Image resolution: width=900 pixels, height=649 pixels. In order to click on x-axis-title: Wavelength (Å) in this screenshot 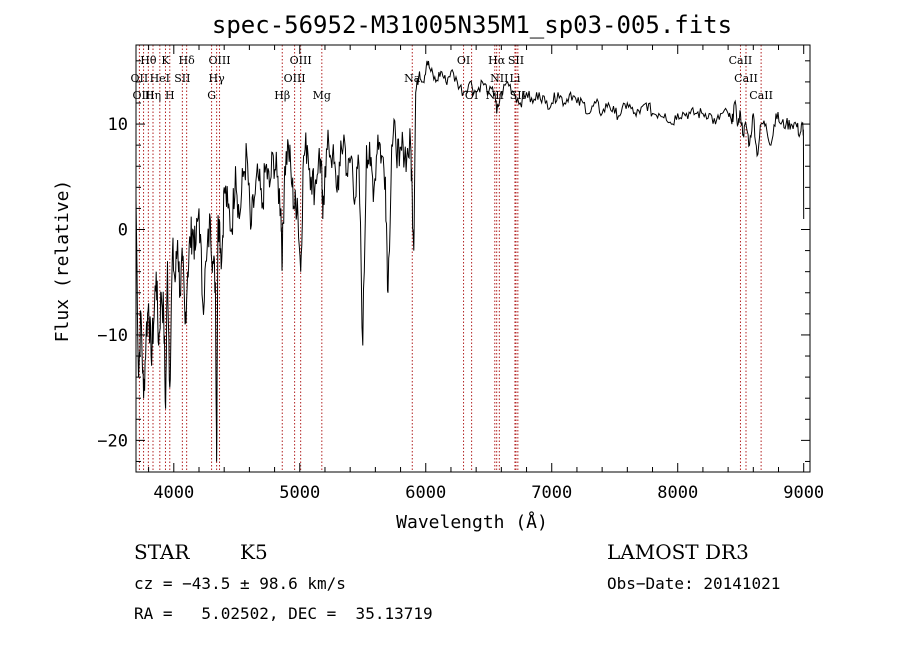, I will do `click(472, 522)`.